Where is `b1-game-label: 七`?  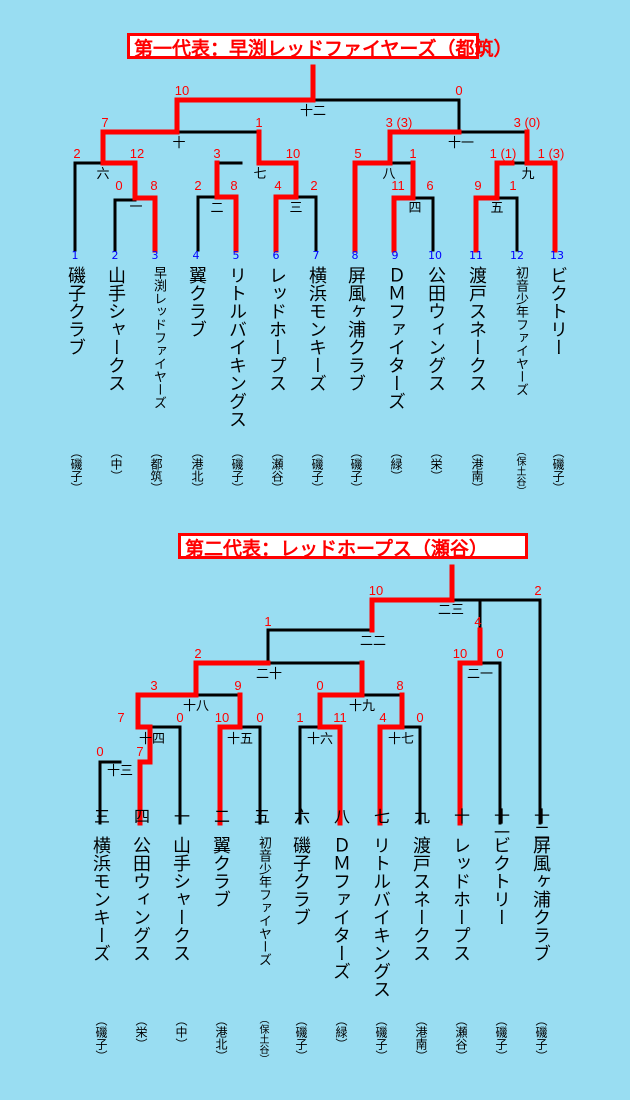 b1-game-label: 七 is located at coordinates (259, 174).